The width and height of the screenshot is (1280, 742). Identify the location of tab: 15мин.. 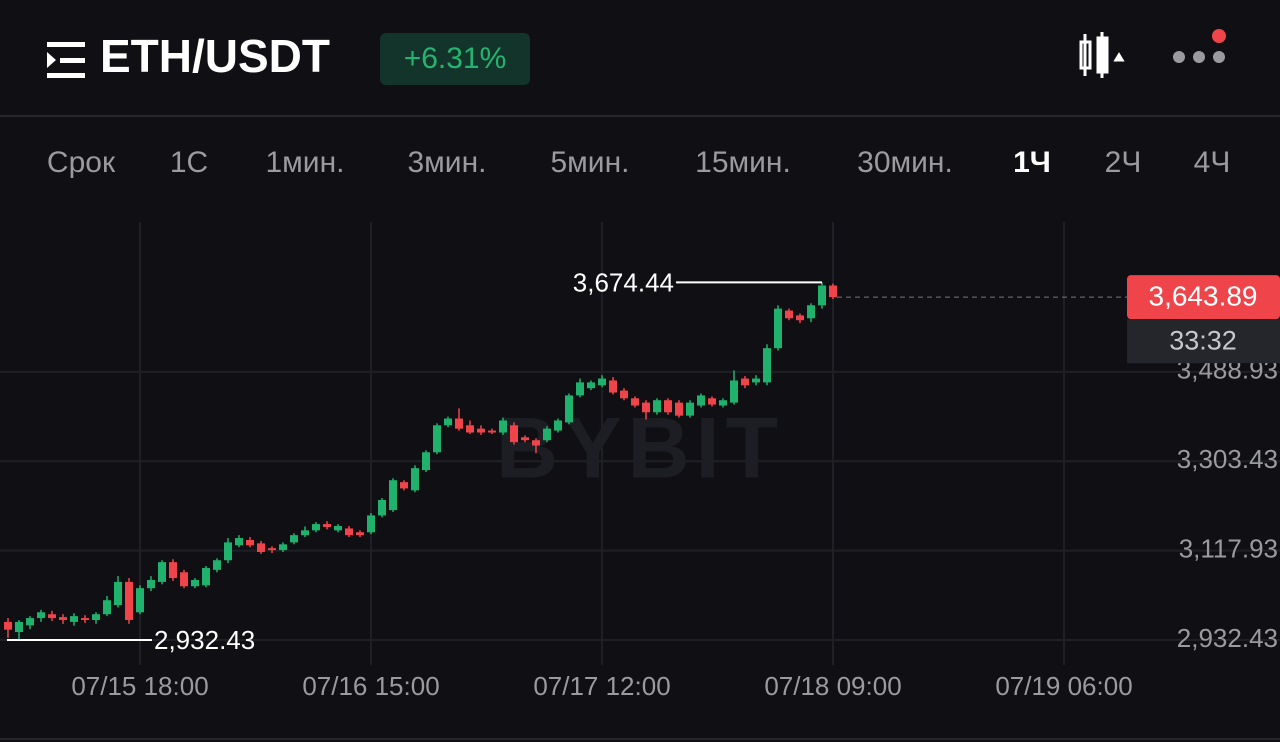
(743, 162).